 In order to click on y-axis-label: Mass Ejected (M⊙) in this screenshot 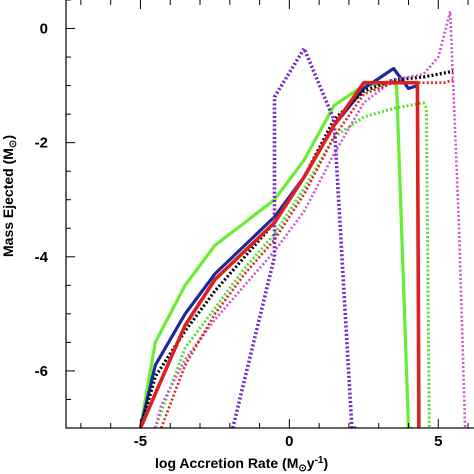, I will do `click(9, 196)`.